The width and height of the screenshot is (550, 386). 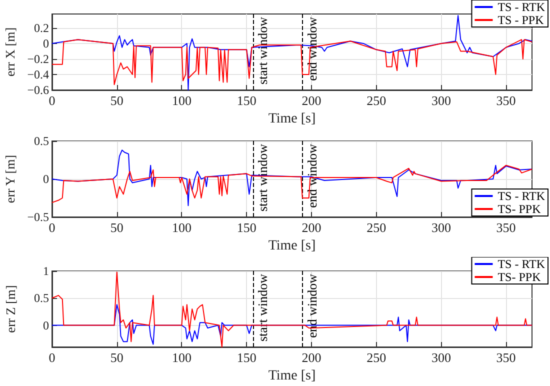 I want to click on y-tick-label: −0.6, so click(x=38, y=90).